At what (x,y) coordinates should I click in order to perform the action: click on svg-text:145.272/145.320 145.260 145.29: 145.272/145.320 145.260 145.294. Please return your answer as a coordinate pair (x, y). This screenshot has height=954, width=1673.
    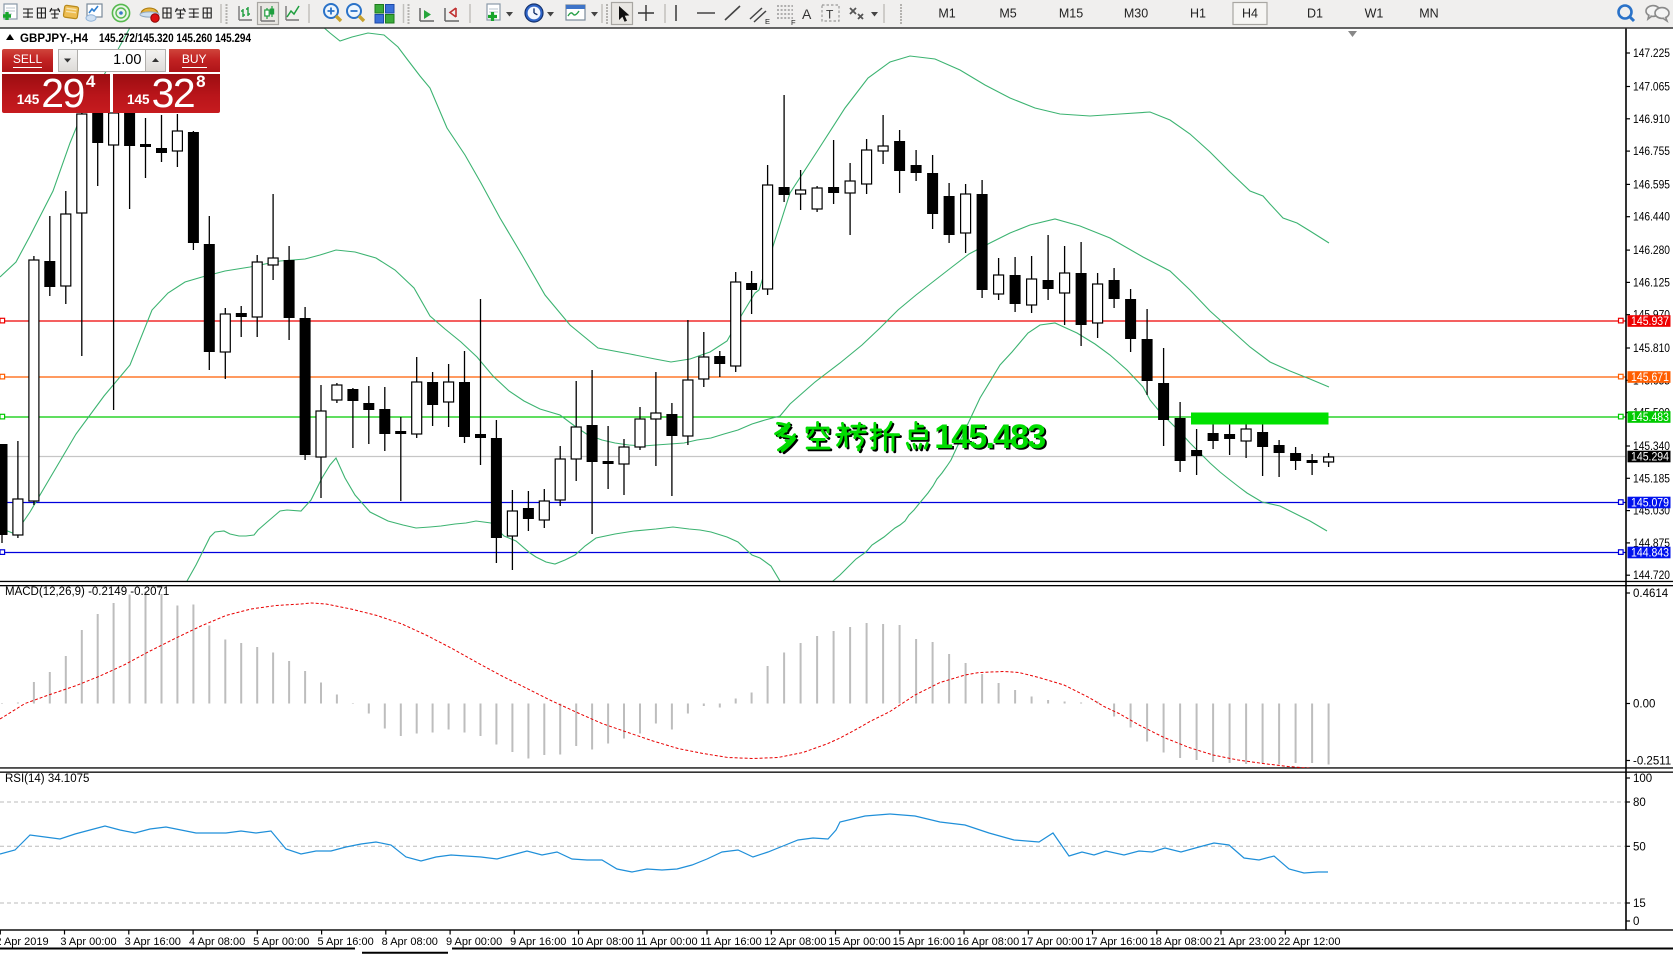
    Looking at the image, I should click on (175, 39).